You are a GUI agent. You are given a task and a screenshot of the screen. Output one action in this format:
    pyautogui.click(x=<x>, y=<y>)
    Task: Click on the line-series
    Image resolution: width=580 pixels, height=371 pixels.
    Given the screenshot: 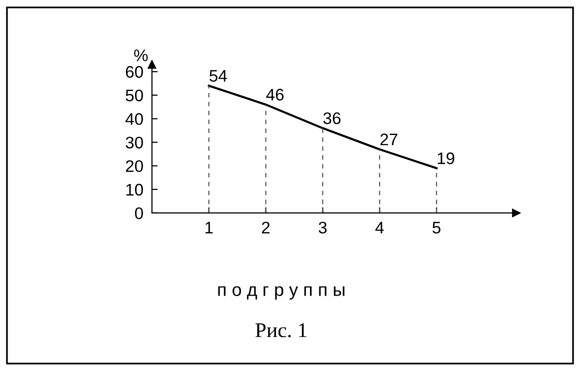 What is the action you would take?
    pyautogui.click(x=323, y=127)
    